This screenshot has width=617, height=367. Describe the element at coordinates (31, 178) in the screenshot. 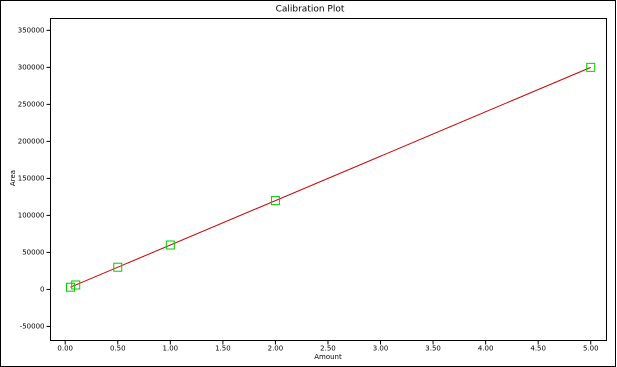

I see `y-tick-label: 150000` at that location.